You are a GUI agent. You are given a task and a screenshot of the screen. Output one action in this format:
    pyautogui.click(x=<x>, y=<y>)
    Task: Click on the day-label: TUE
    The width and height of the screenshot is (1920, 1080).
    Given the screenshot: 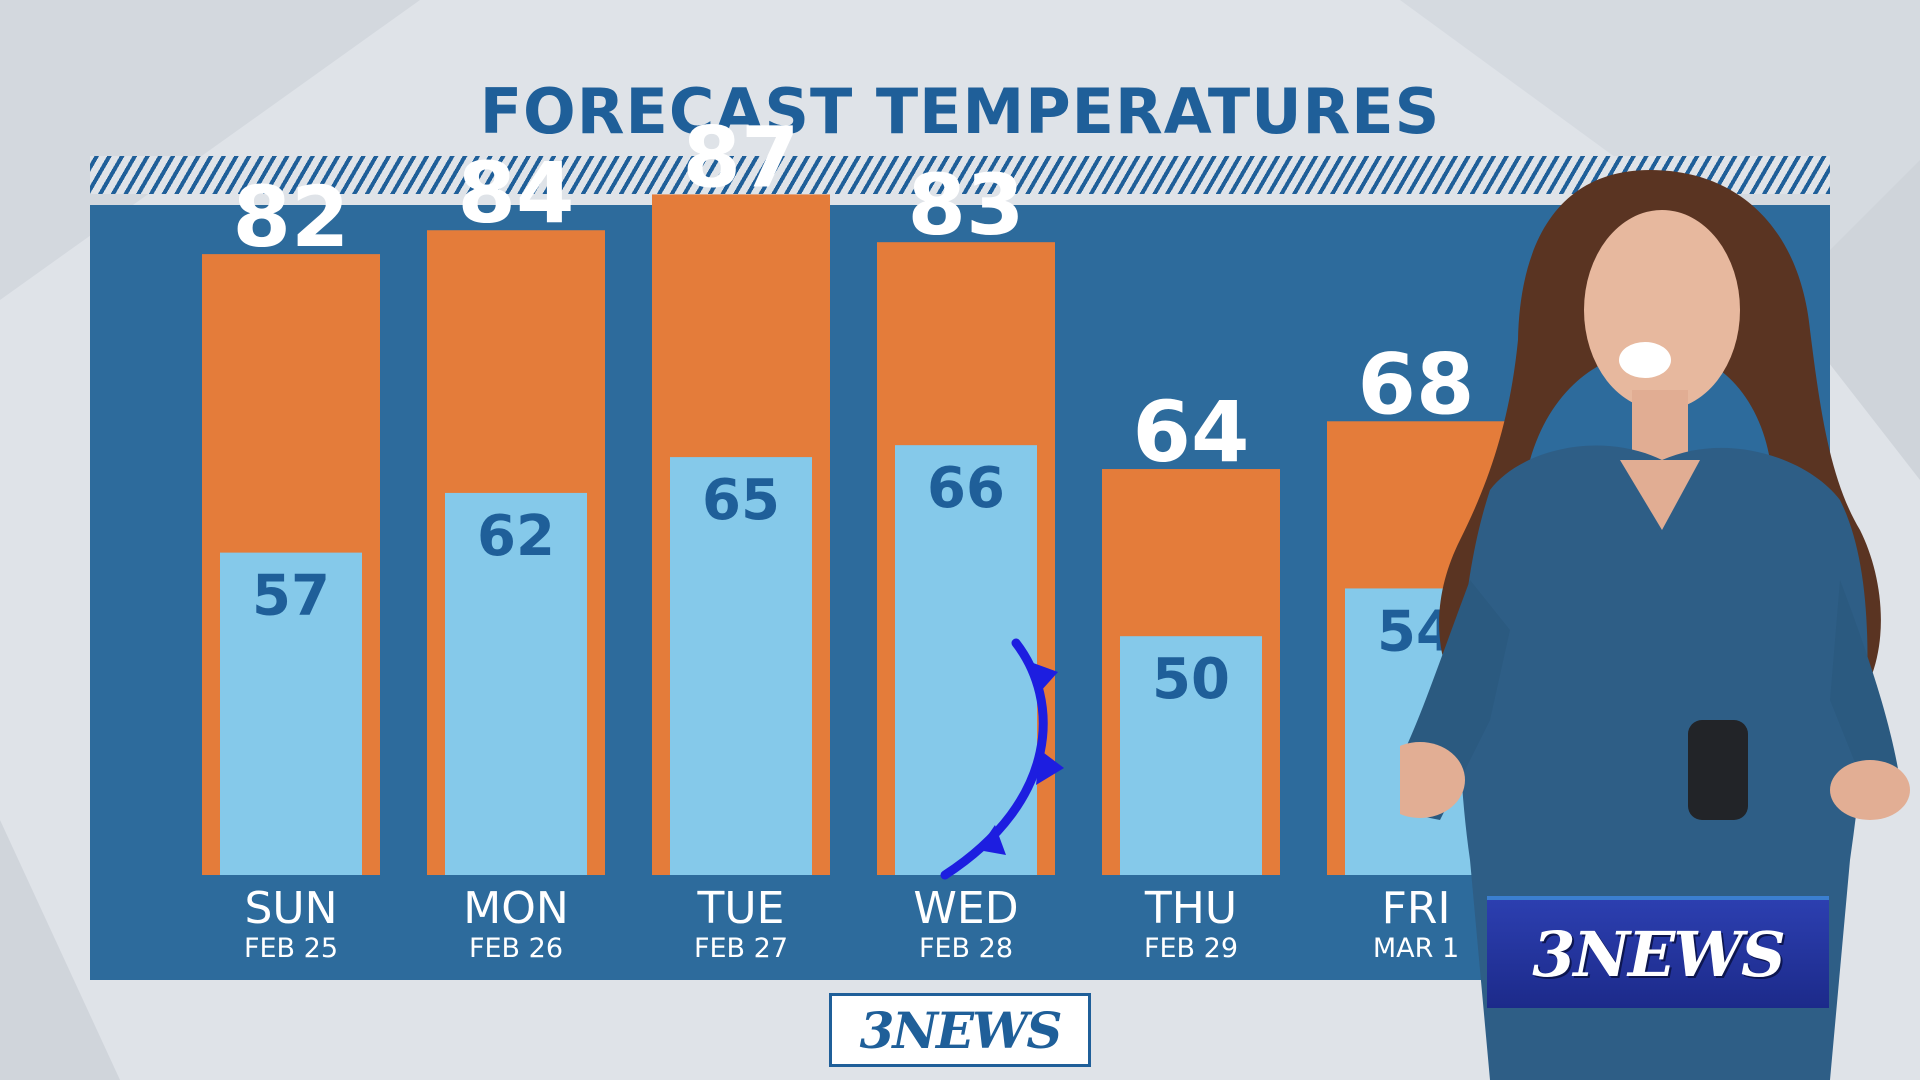 What is the action you would take?
    pyautogui.click(x=741, y=908)
    